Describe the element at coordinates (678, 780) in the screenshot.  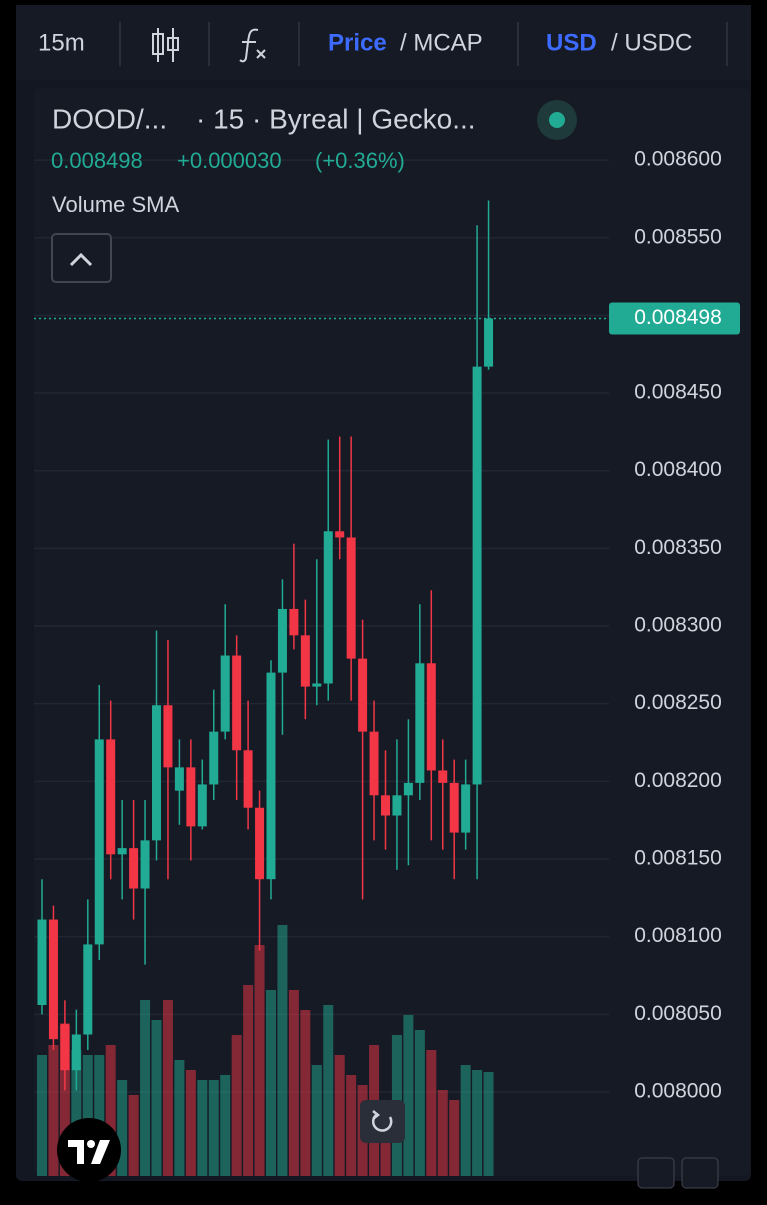
I see `y-tick-label: 0.008200` at that location.